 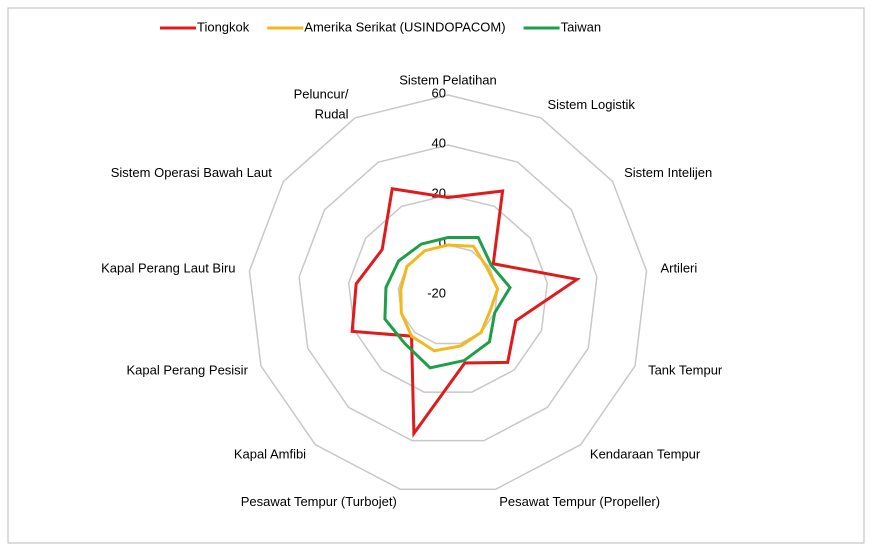 What do you see at coordinates (188, 369) in the screenshot?
I see `axis-label: Kapal Perang Pesisir` at bounding box center [188, 369].